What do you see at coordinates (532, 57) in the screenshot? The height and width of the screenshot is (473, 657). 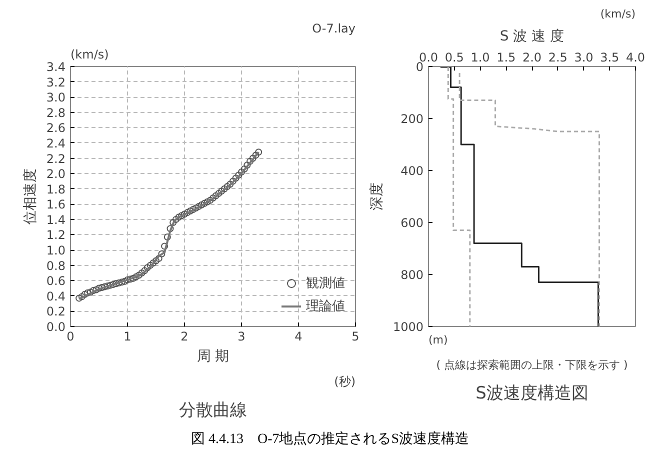 I see `x-tick-label: 2.0` at bounding box center [532, 57].